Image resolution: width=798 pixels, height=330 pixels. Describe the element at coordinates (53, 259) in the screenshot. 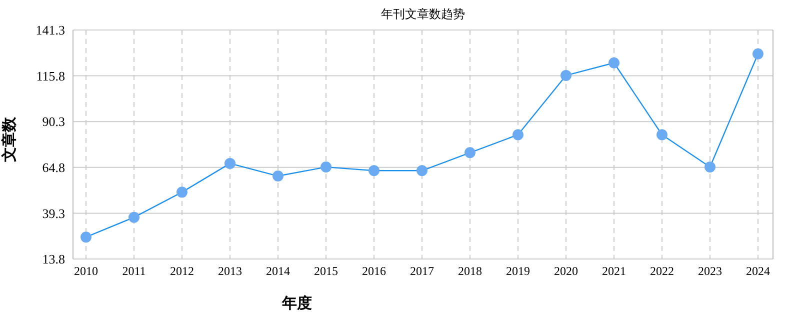

I see `y-tick-label: 13.8` at that location.